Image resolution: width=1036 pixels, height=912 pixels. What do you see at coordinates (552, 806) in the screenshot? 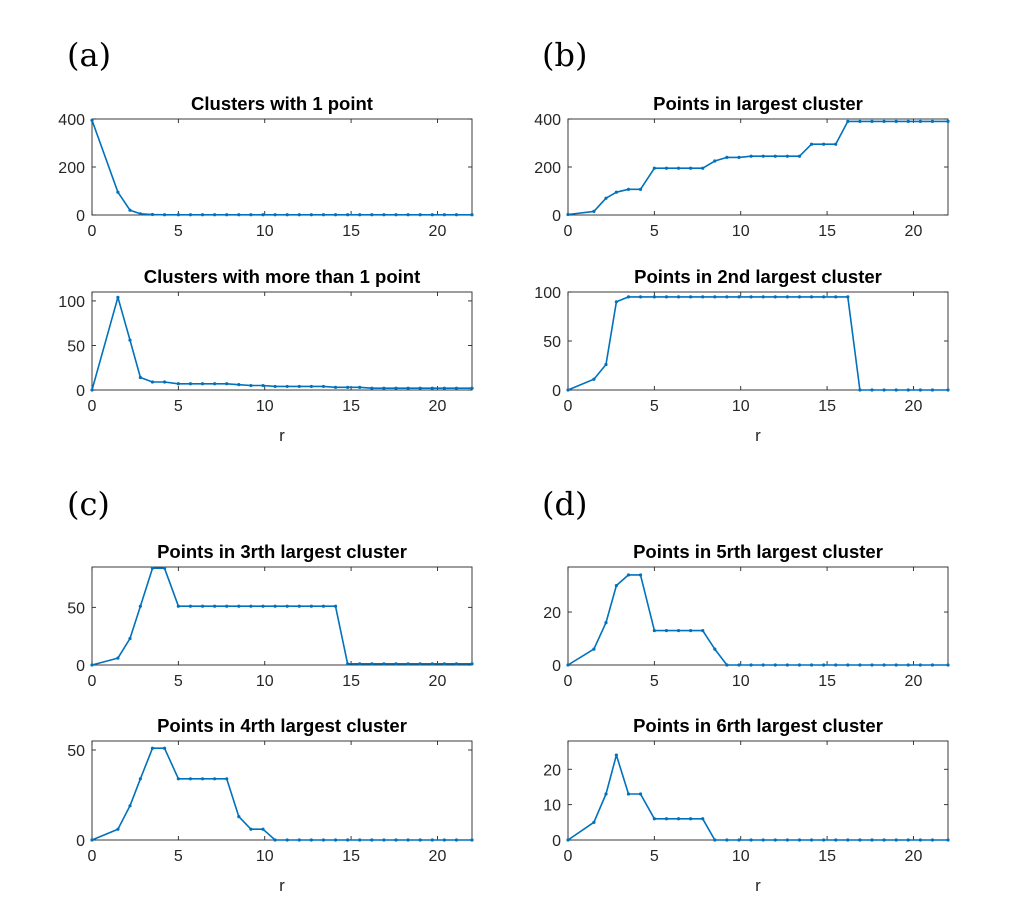
I see `y-tick-label: 10` at bounding box center [552, 806].